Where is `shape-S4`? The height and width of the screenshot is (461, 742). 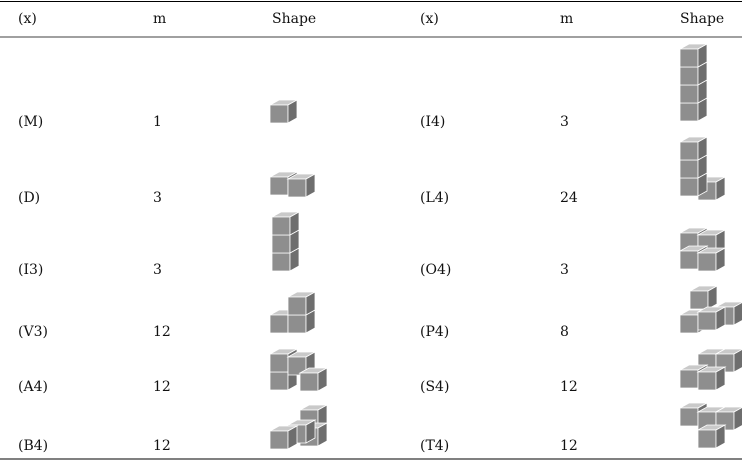 shape-S4 is located at coordinates (710, 369).